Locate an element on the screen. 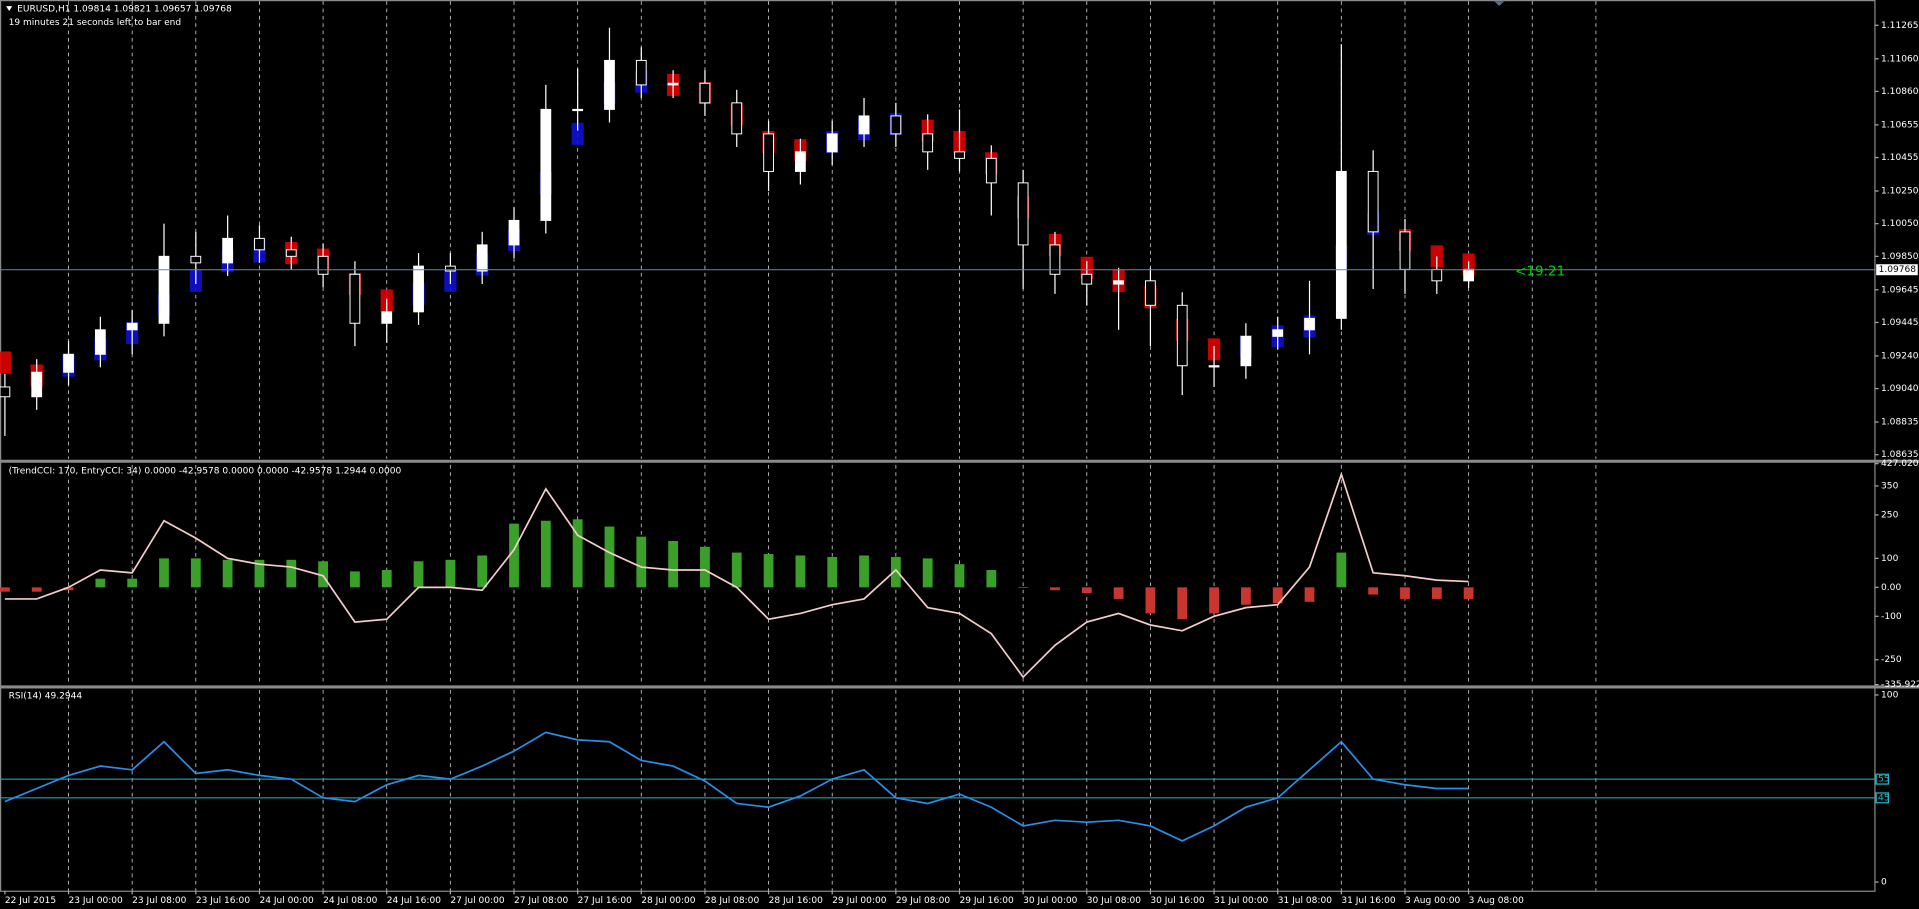 The image size is (1919, 909). trend-band is located at coordinates (6, 362).